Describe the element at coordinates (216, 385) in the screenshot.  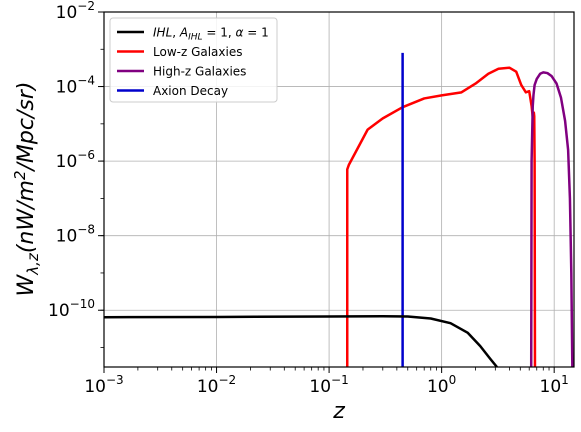
I see `x-tick-label: 10⁻²` at that location.